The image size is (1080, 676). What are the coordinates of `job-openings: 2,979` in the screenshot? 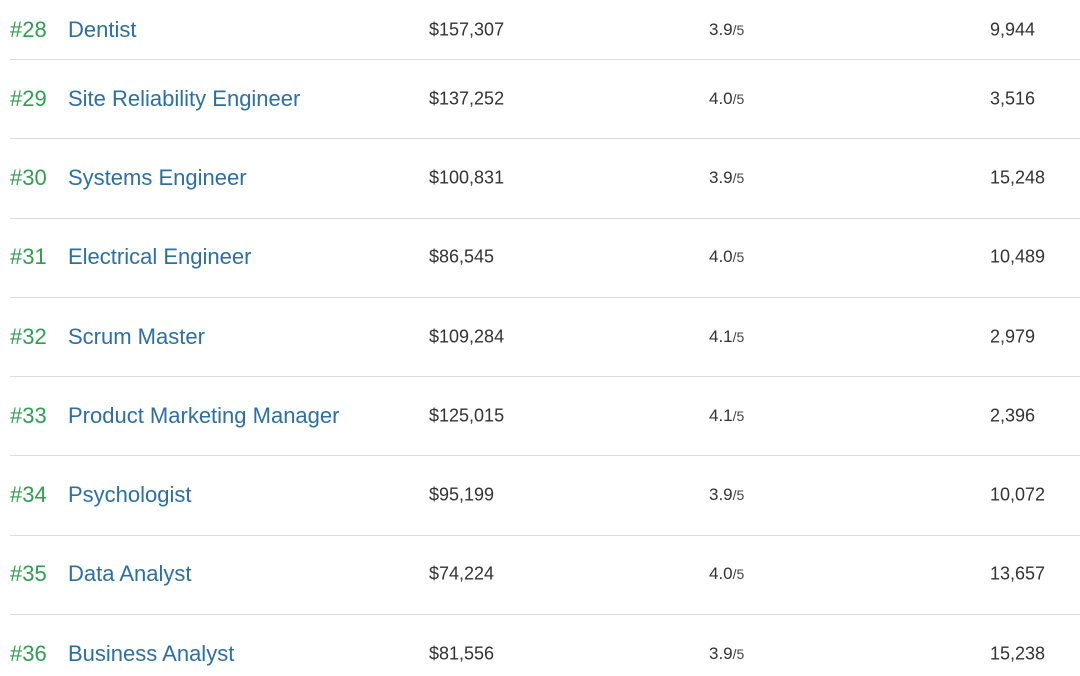 It's located at (1013, 336).